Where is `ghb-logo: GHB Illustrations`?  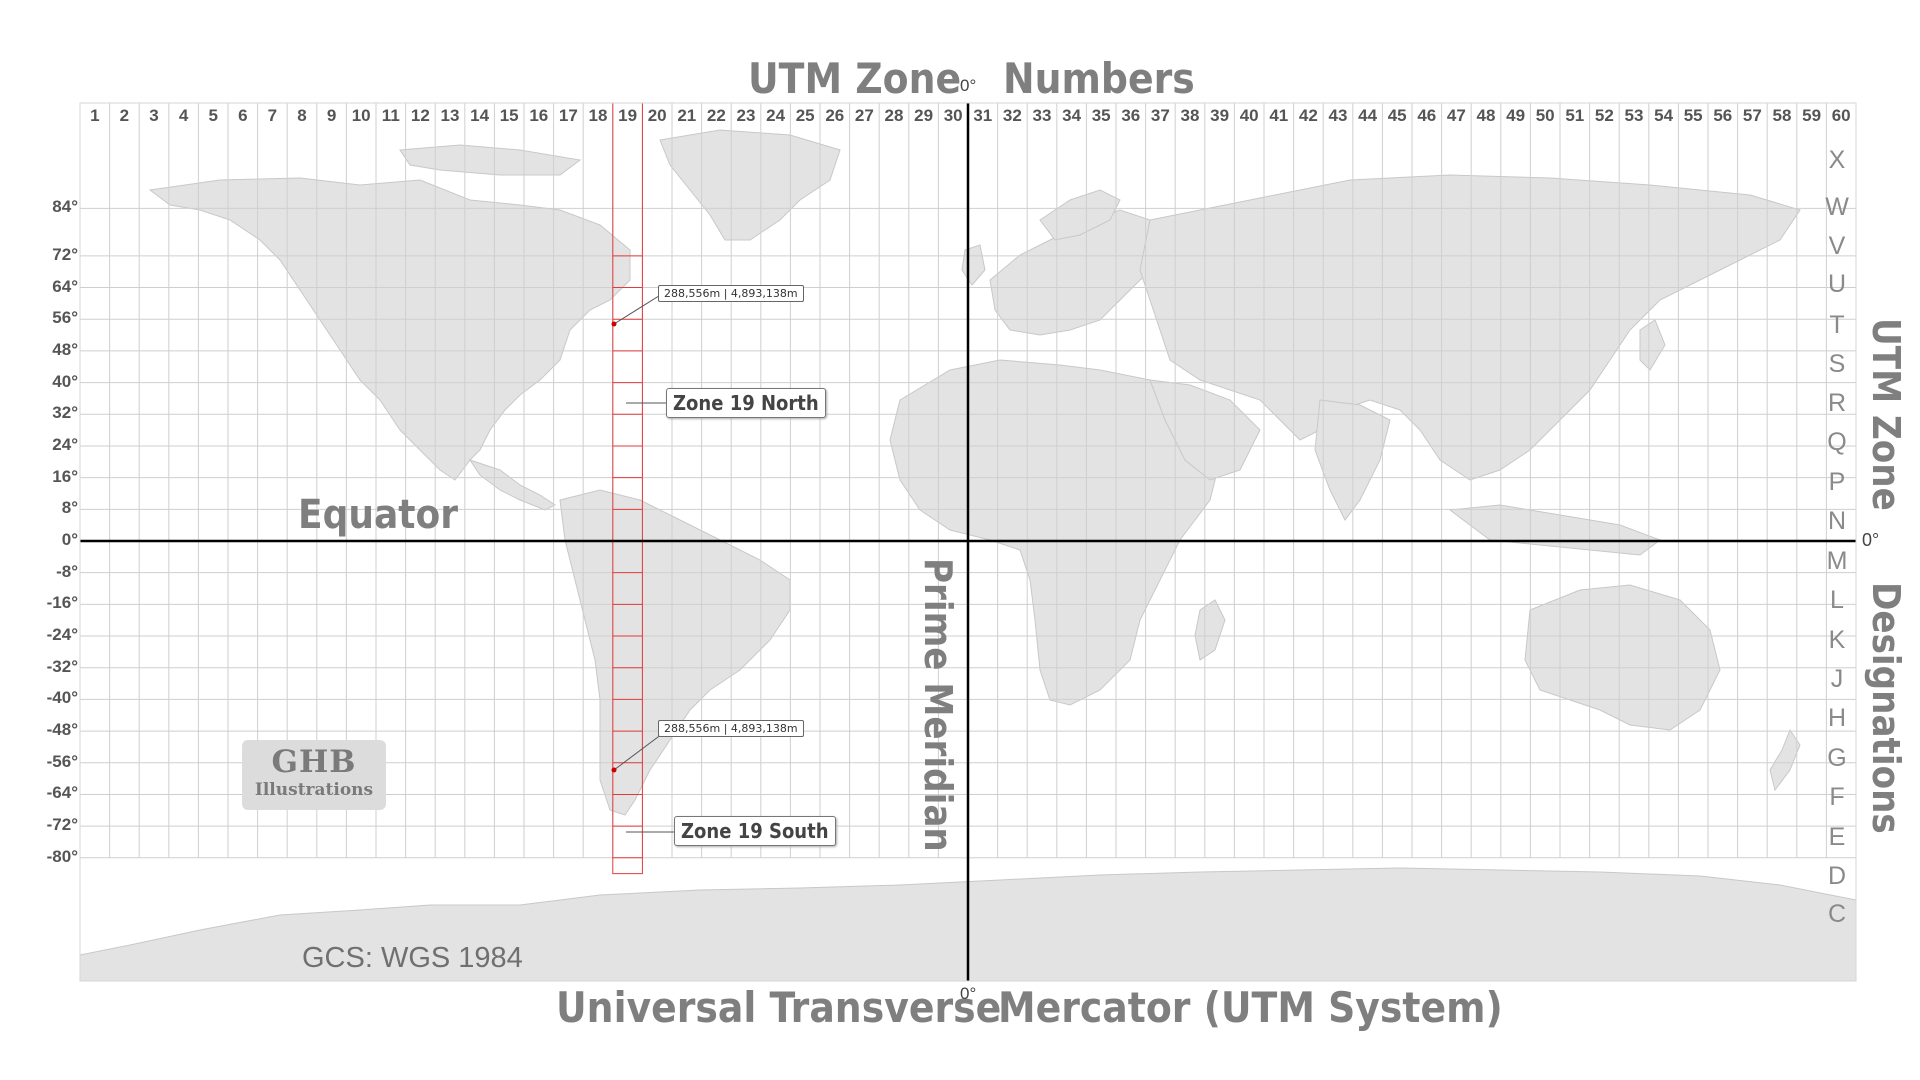 ghb-logo: GHB Illustrations is located at coordinates (314, 775).